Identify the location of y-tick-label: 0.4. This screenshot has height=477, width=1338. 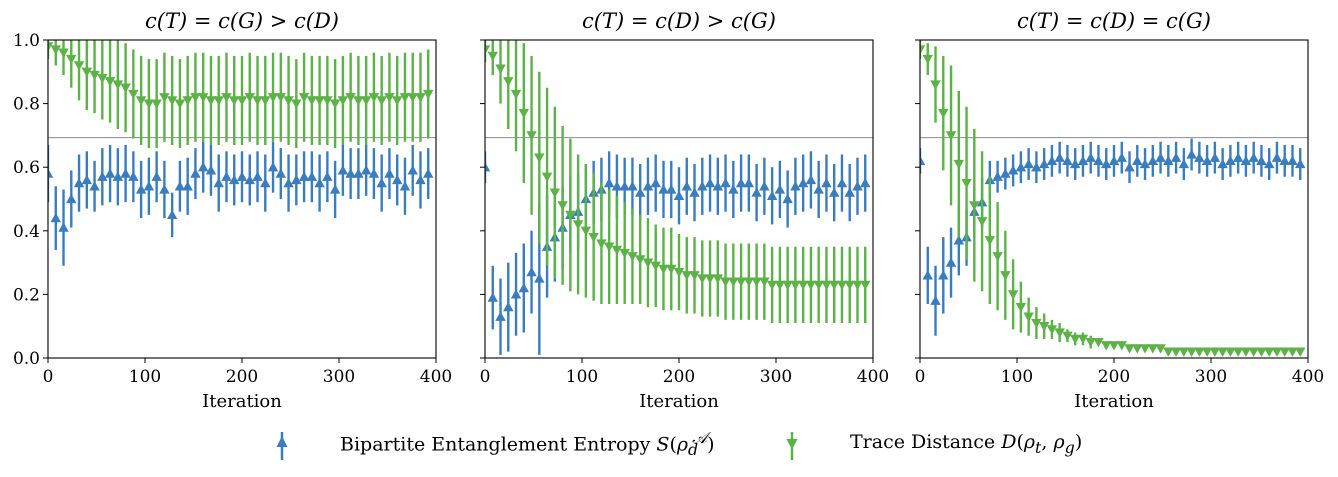
(26, 232).